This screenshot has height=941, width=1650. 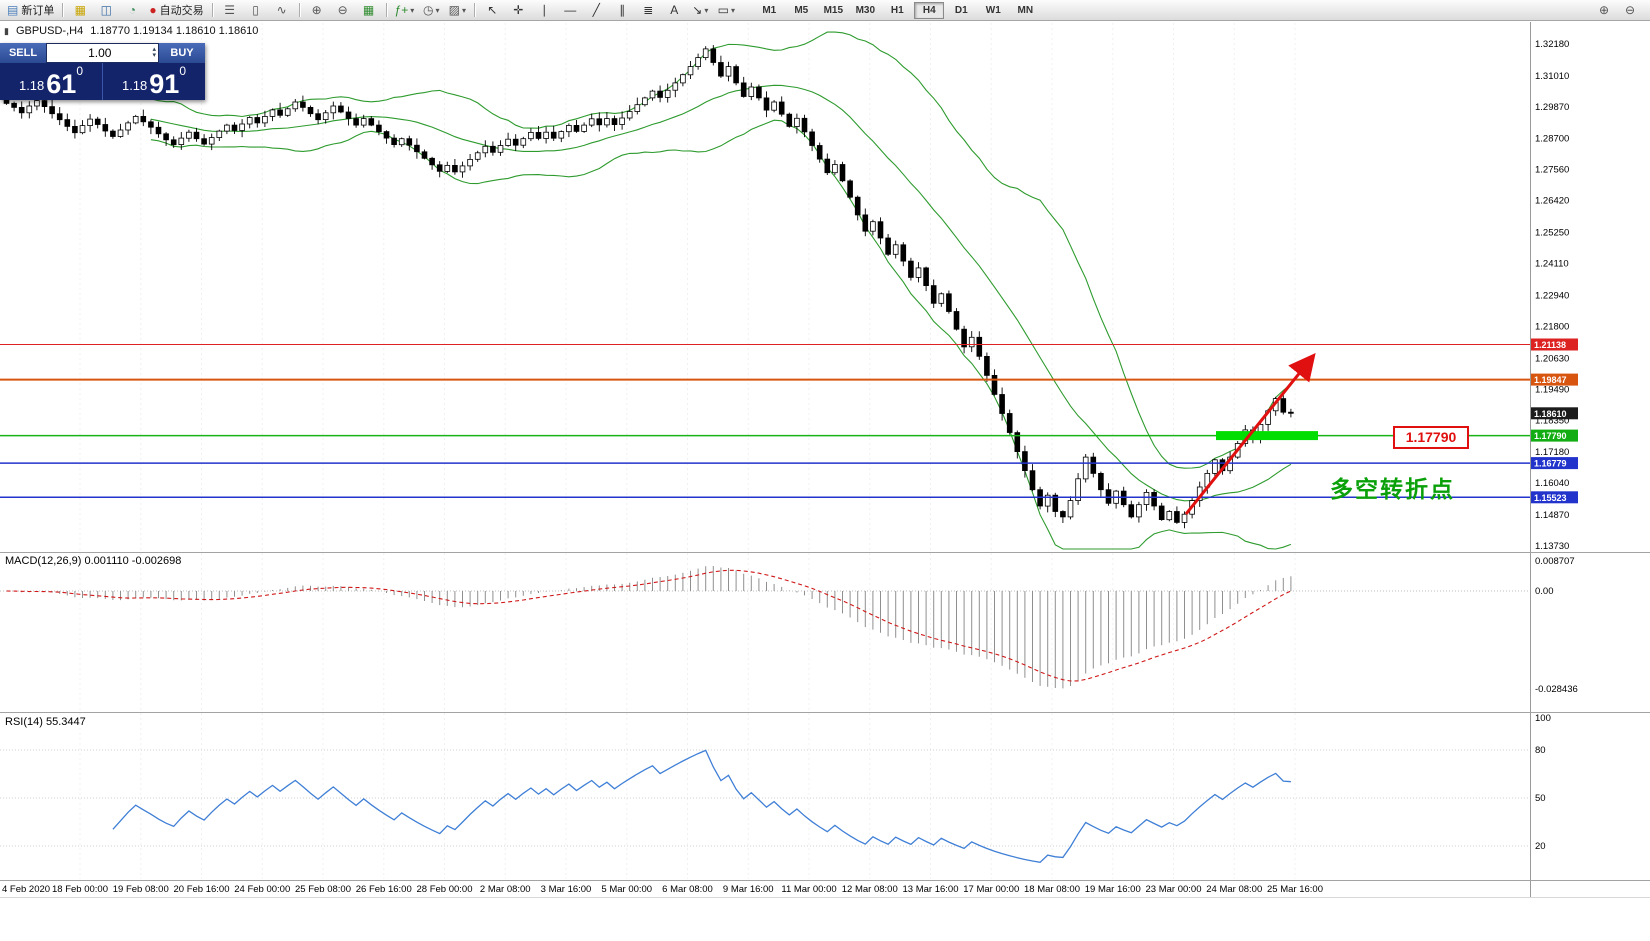 I want to click on new-order-button-label: 新订单, so click(x=38, y=11).